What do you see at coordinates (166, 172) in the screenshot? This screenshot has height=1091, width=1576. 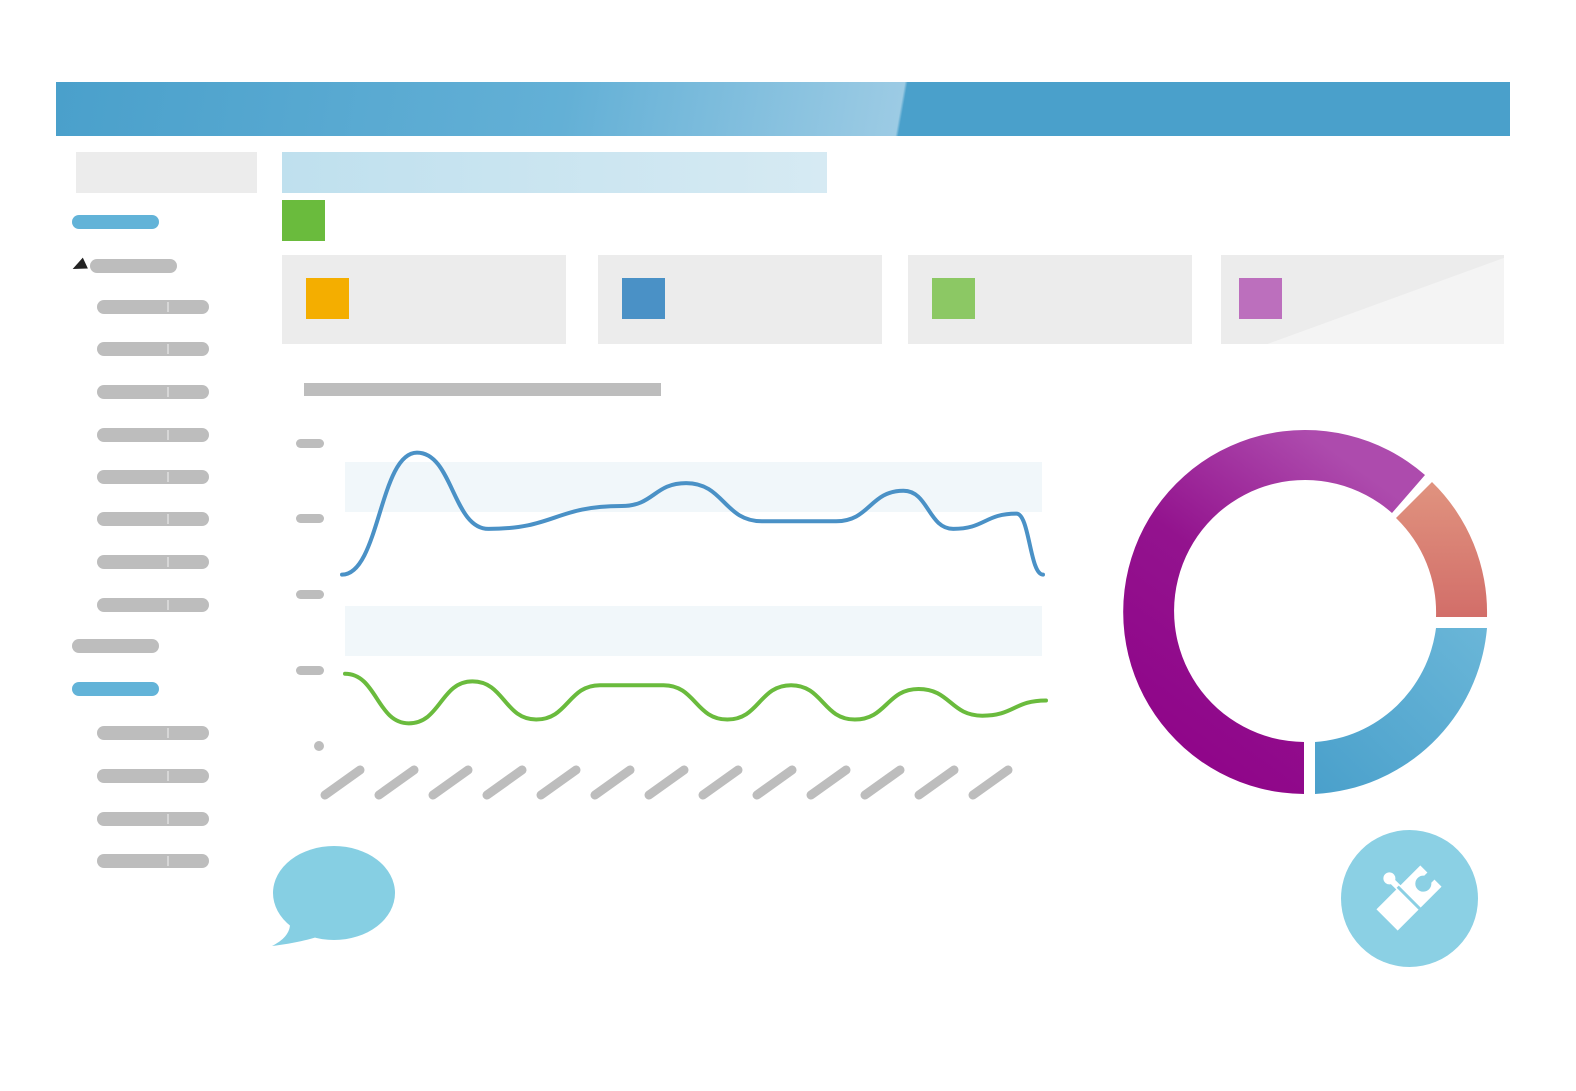 I see `sidebar-logo` at bounding box center [166, 172].